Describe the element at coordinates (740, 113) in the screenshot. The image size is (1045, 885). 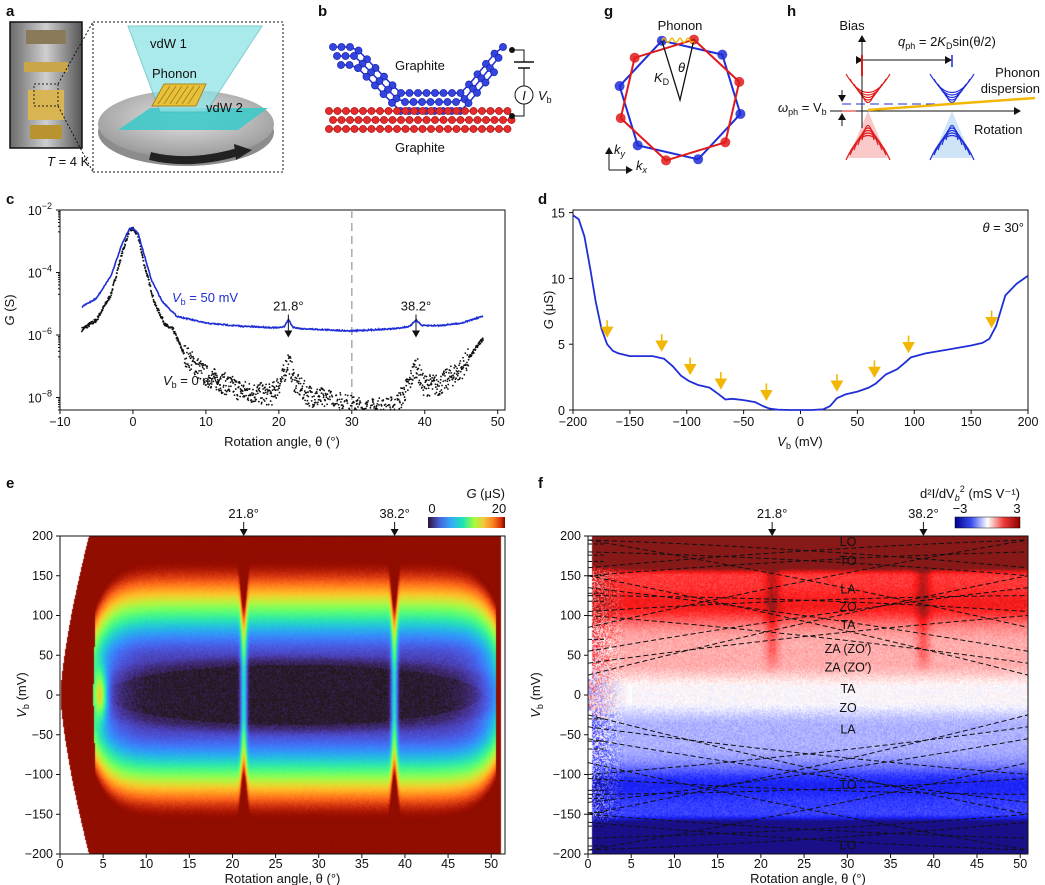
I see `k-point` at that location.